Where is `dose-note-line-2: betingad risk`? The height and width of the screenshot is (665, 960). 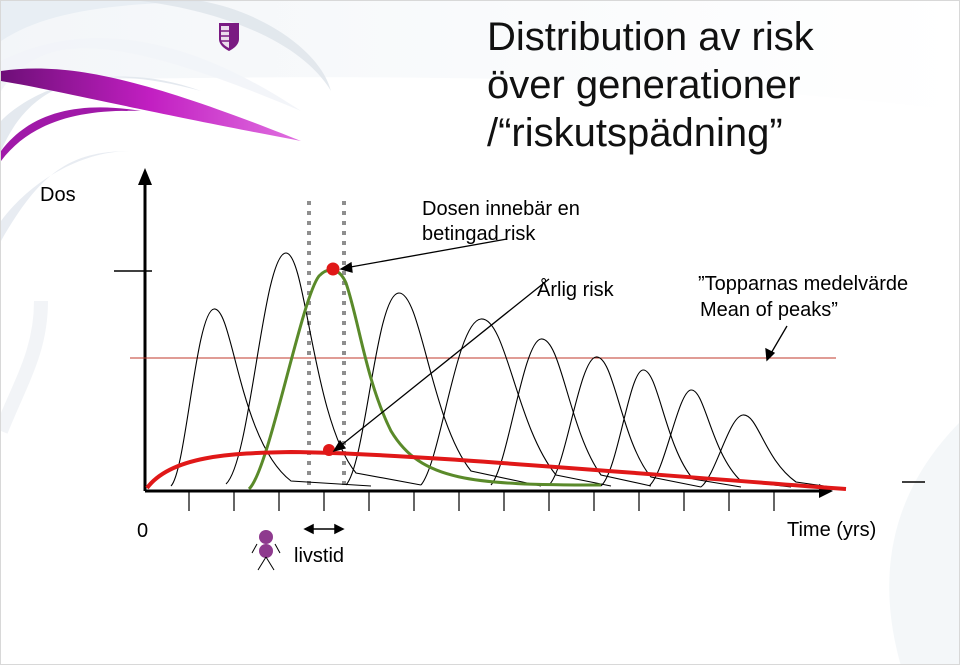
dose-note-line-2: betingad risk is located at coordinates (479, 234).